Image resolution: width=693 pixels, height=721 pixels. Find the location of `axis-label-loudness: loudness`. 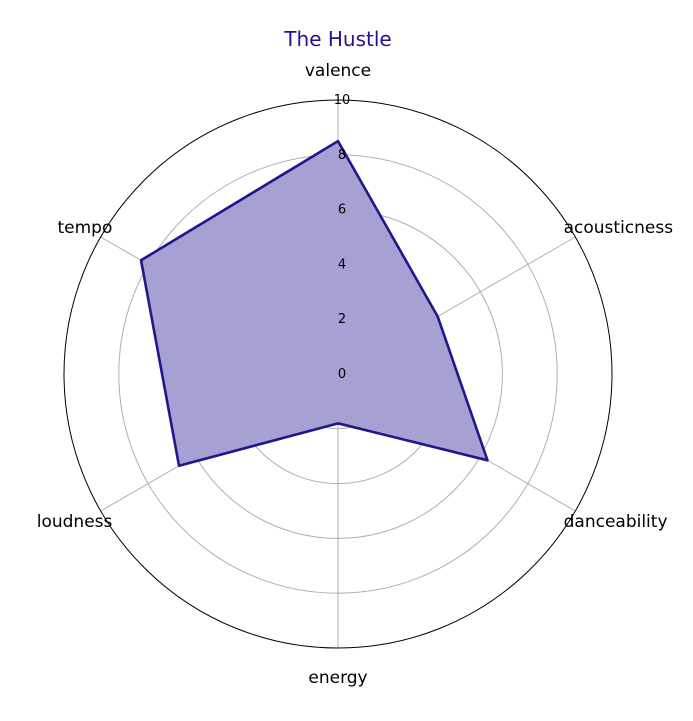

axis-label-loudness: loudness is located at coordinates (75, 522).